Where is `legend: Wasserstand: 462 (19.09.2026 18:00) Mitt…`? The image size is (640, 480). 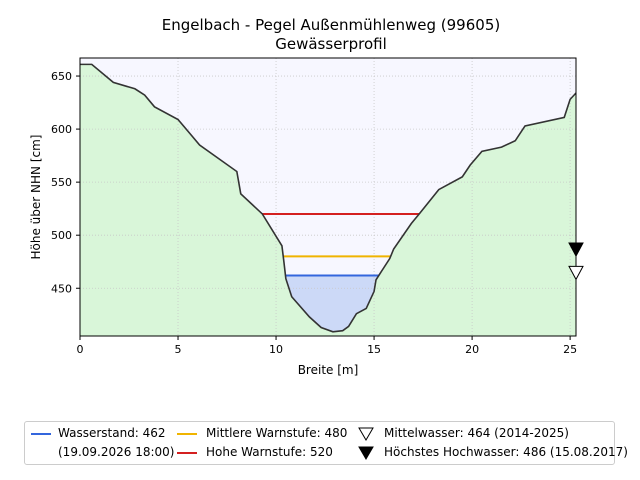 legend: Wasserstand: 462 (19.09.2026 18:00) Mitt… is located at coordinates (326, 443).